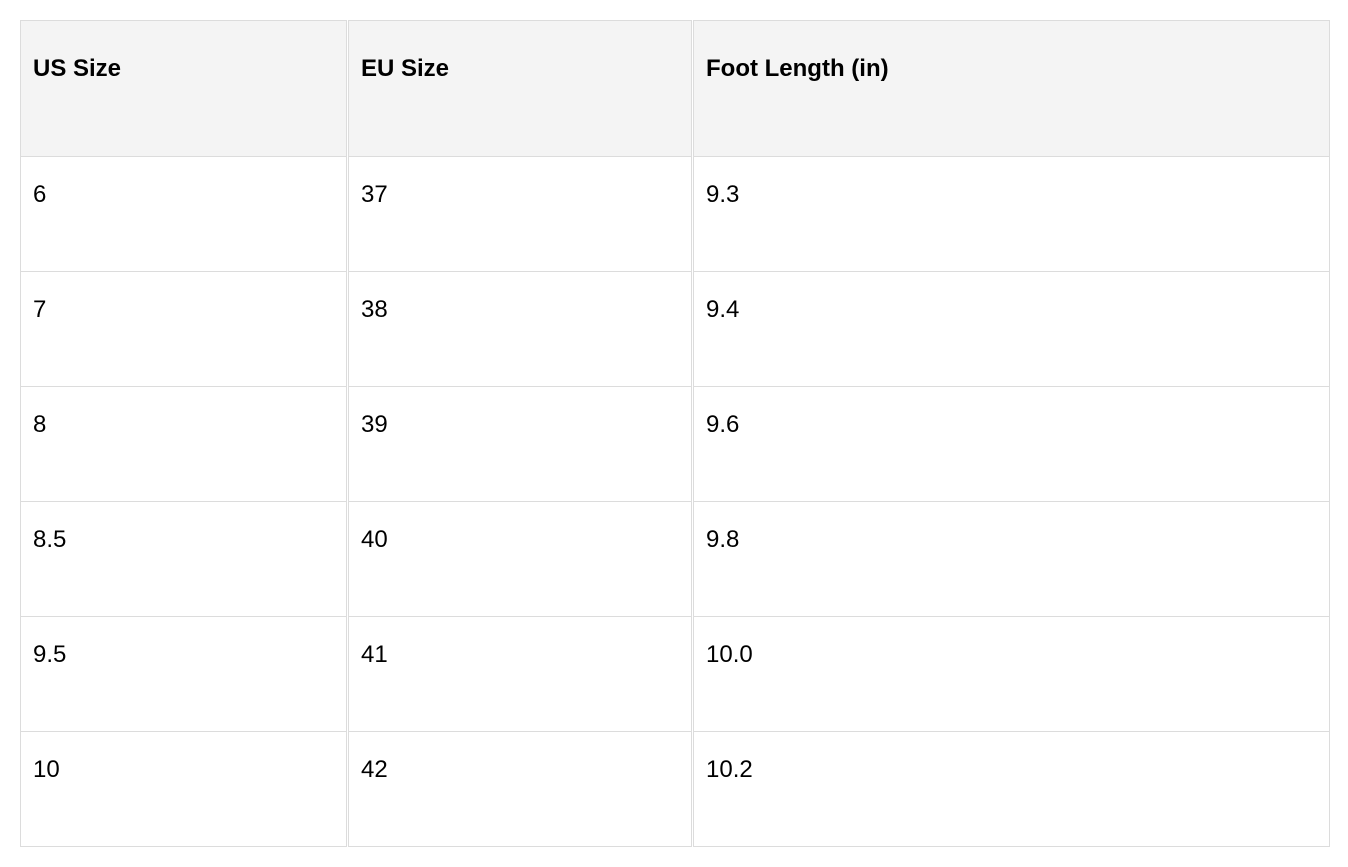 The image size is (1348, 867). Describe the element at coordinates (183, 559) in the screenshot. I see `us-size-cell: 8.5` at that location.